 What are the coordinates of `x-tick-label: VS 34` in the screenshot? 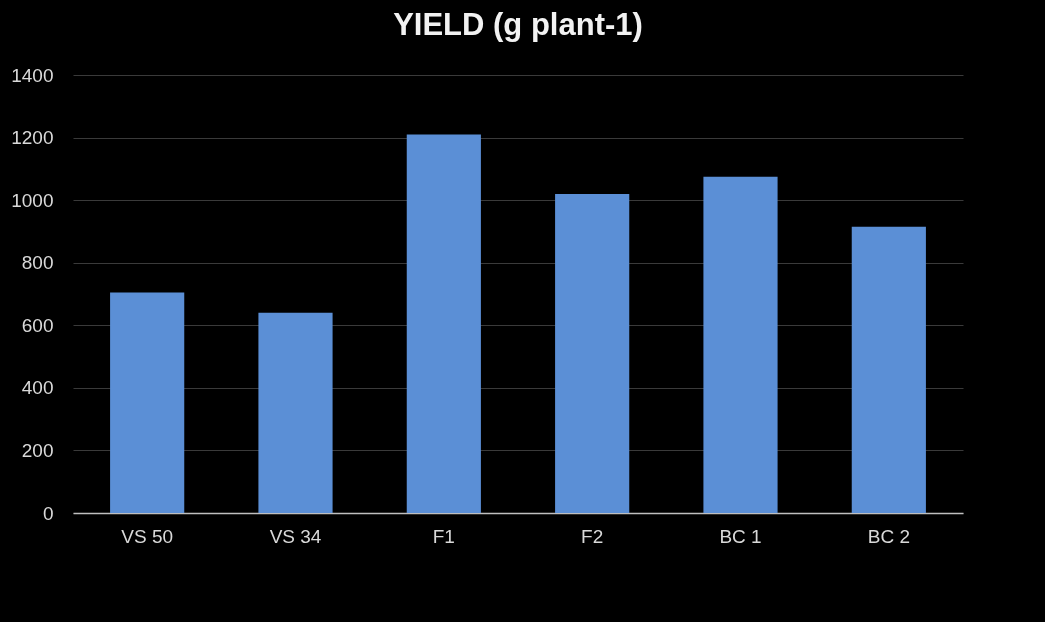 It's located at (295, 536).